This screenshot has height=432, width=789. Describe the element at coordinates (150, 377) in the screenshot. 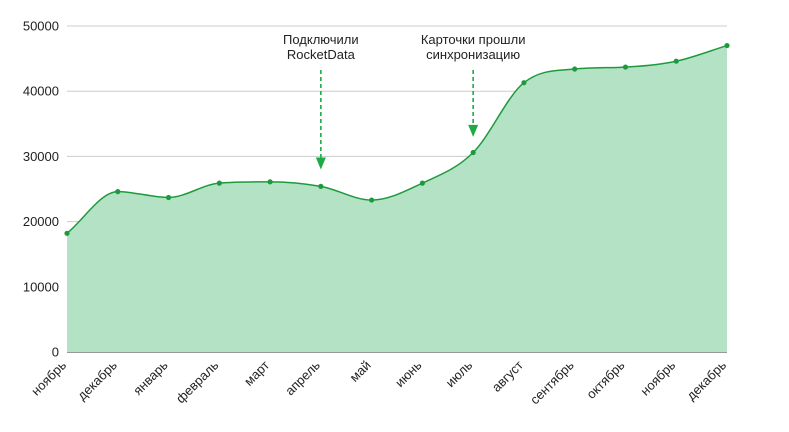

I see `x-tick-label: январь` at that location.